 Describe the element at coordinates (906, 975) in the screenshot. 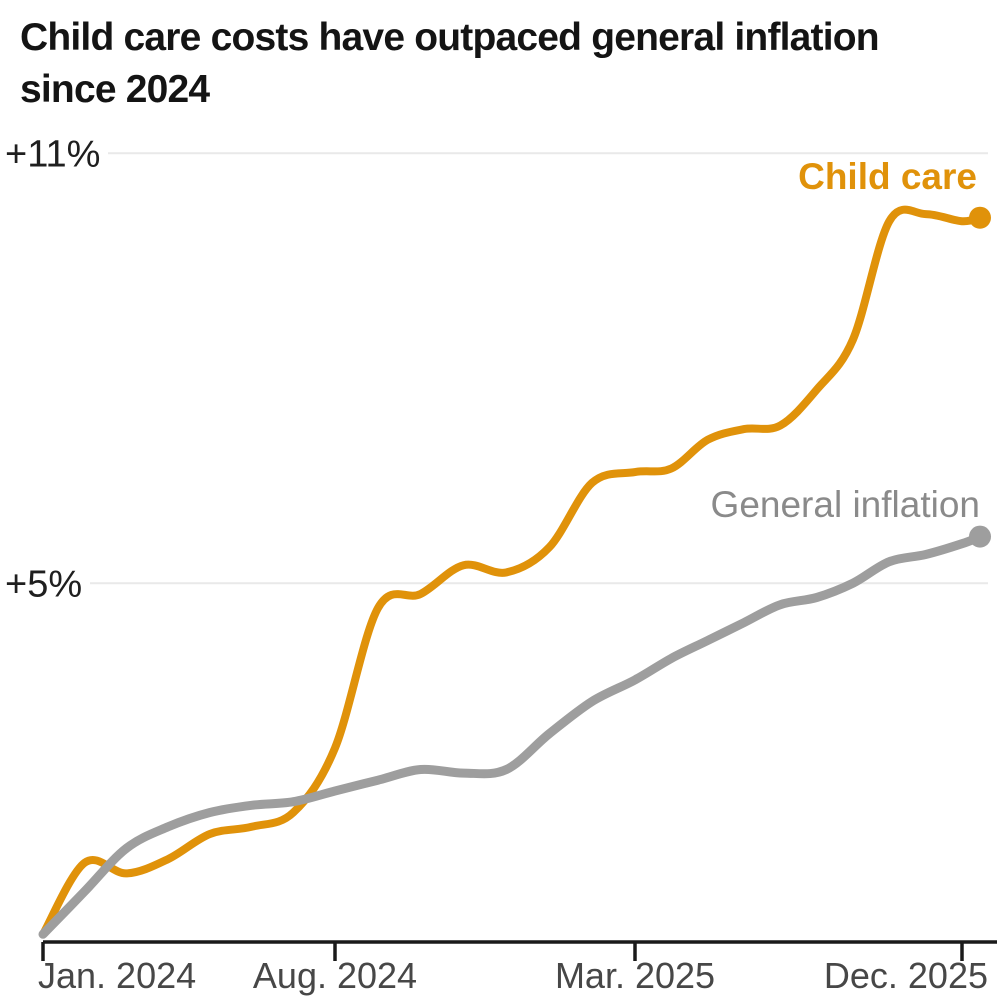

I see `x-tick-label-dec-2025: Dec. 2025` at that location.